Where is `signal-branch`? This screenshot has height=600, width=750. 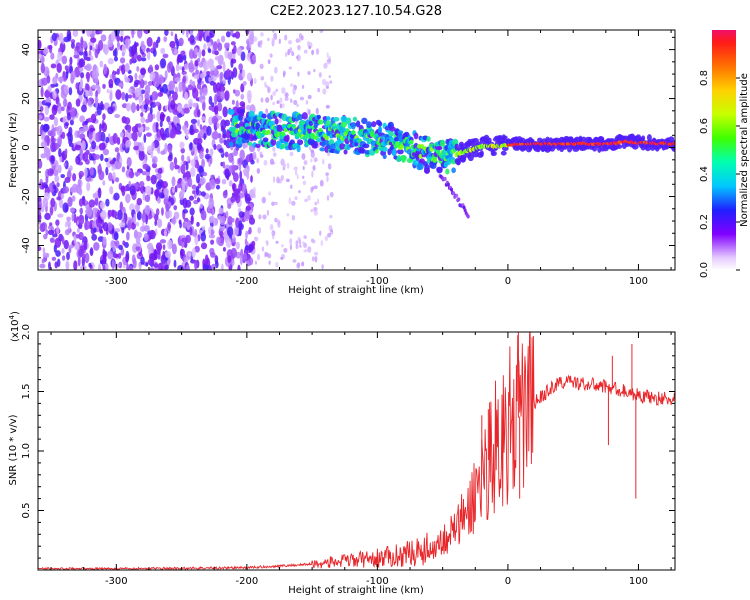 signal-branch is located at coordinates (454, 193).